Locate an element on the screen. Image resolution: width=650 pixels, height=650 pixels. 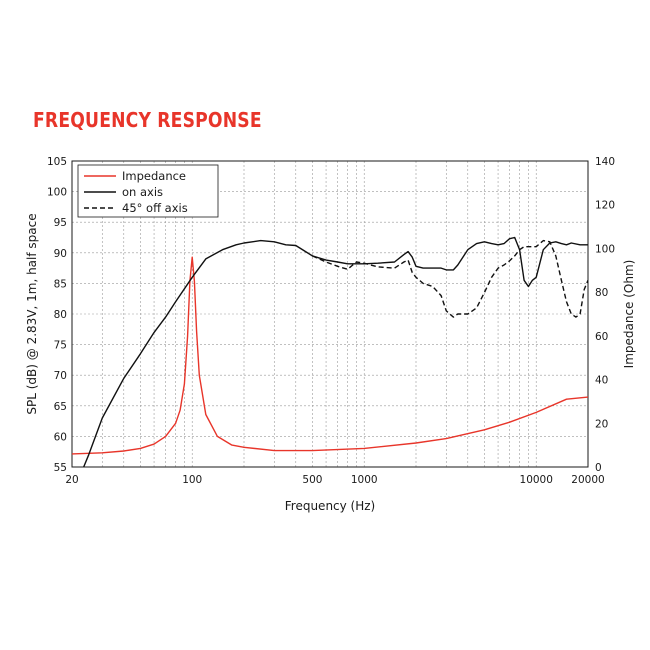
x-tick-label: 10000 is located at coordinates (536, 480).